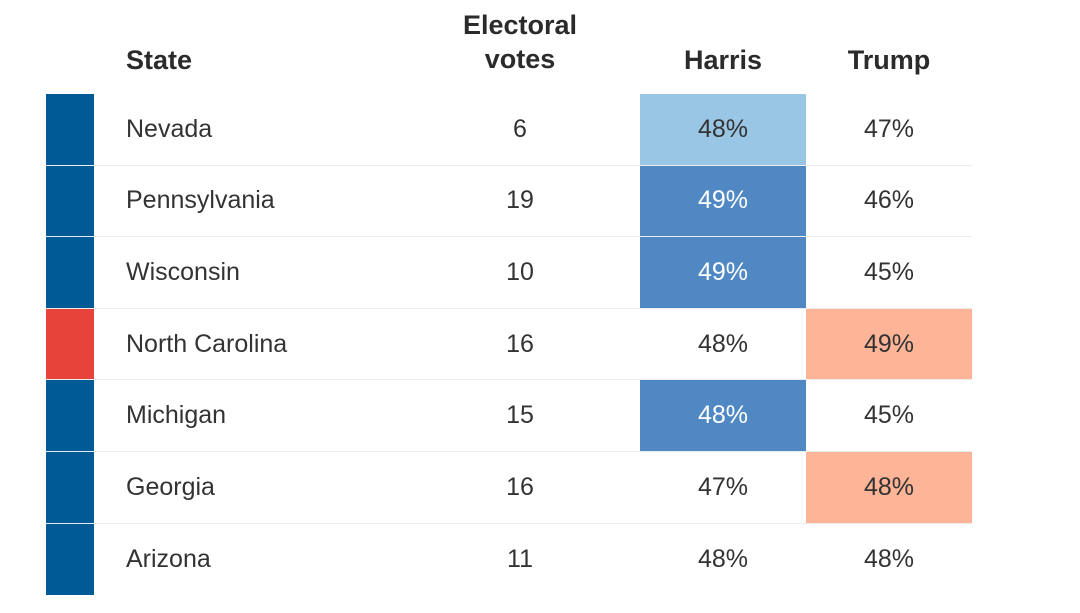 This screenshot has width=1080, height=613. What do you see at coordinates (889, 344) in the screenshot?
I see `trump-percent: 49%` at bounding box center [889, 344].